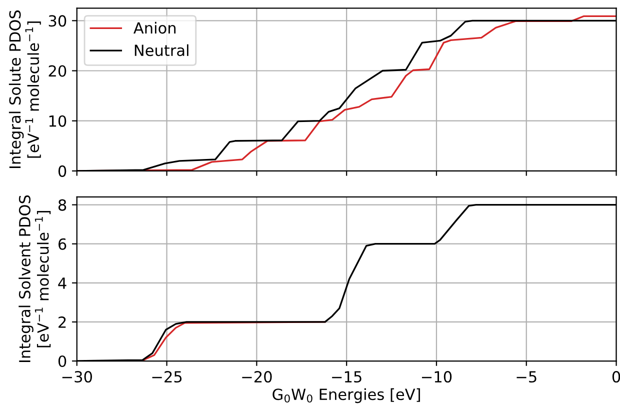 This screenshot has height=407, width=620. I want to click on x-tick-label: −5, so click(526, 377).